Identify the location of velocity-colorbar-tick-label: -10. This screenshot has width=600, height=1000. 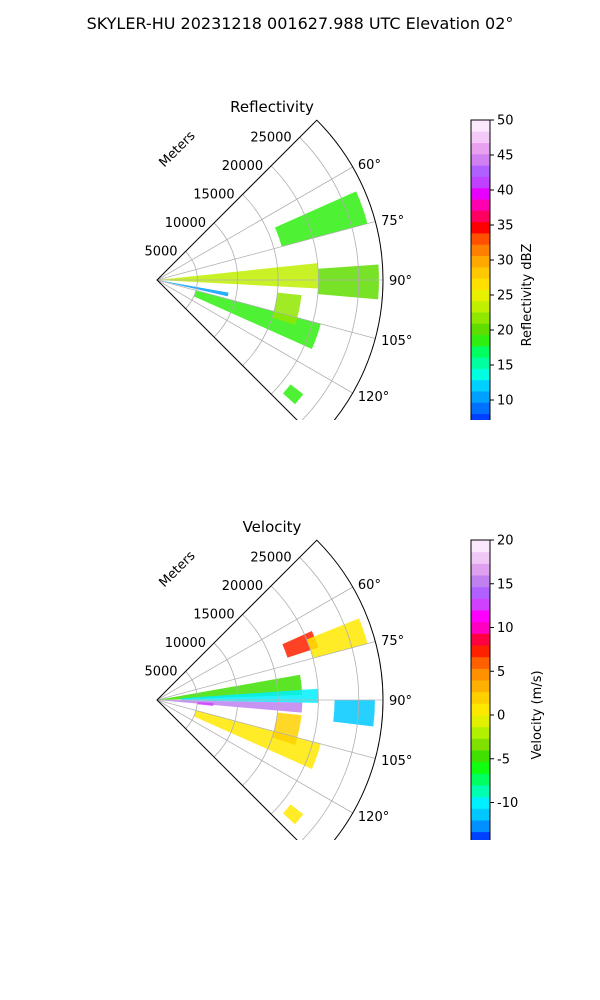
(507, 803).